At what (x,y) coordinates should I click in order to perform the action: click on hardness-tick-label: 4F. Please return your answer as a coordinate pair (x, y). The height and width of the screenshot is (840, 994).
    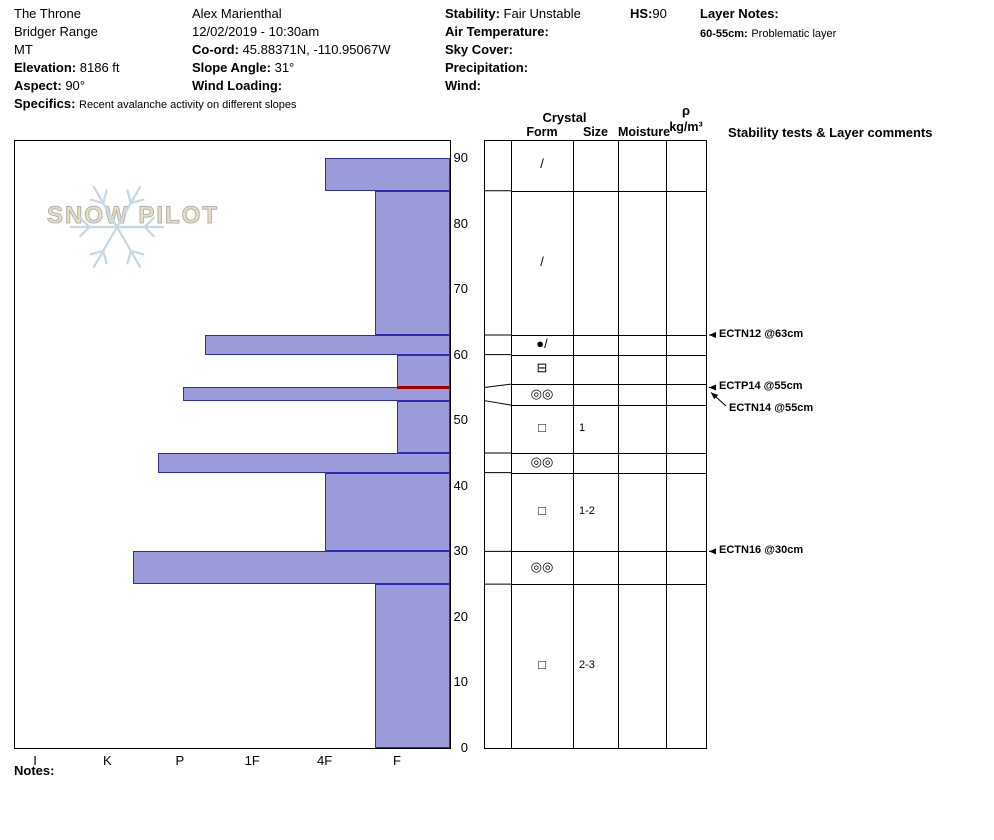
    Looking at the image, I should click on (325, 760).